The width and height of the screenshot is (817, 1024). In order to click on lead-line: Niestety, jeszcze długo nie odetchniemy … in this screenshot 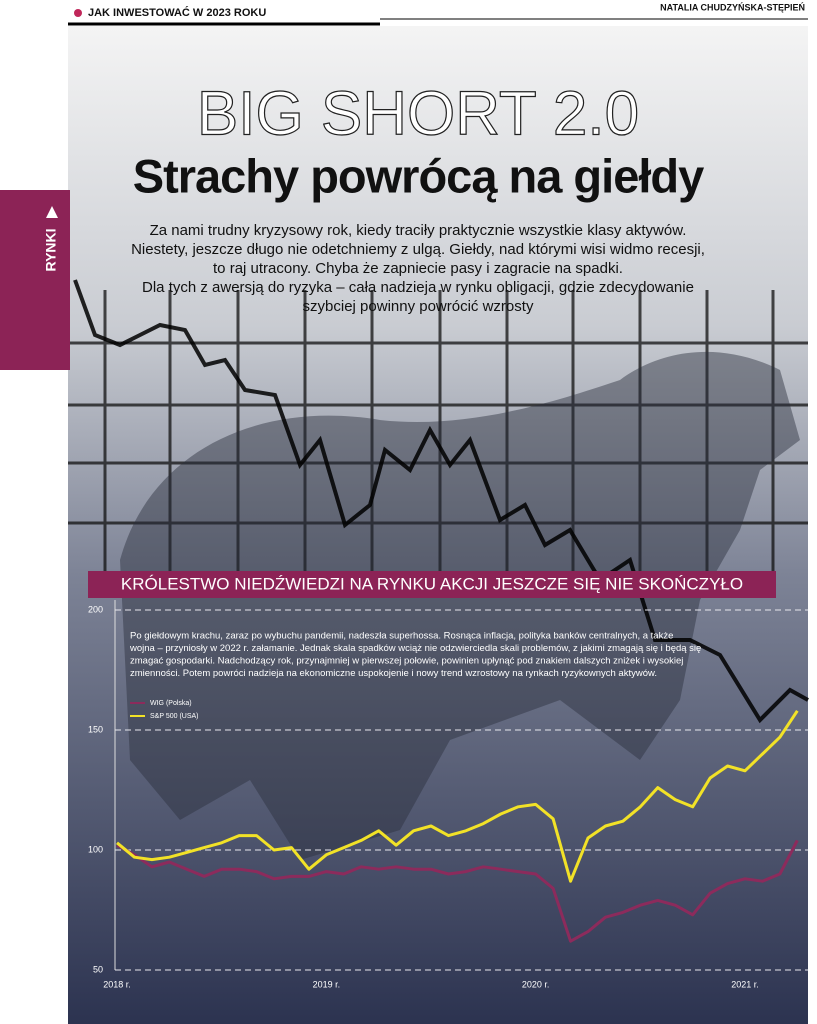, I will do `click(418, 249)`.